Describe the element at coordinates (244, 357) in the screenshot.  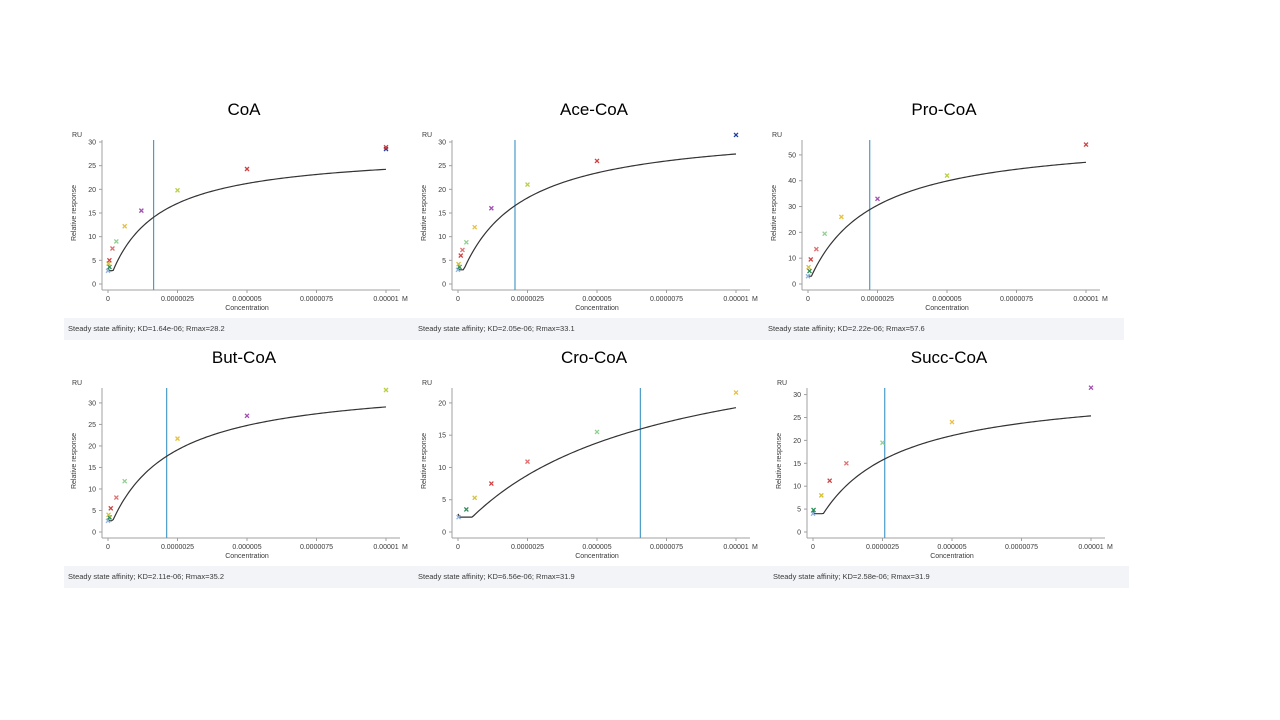
I see `chart-title: But-CoA` at that location.